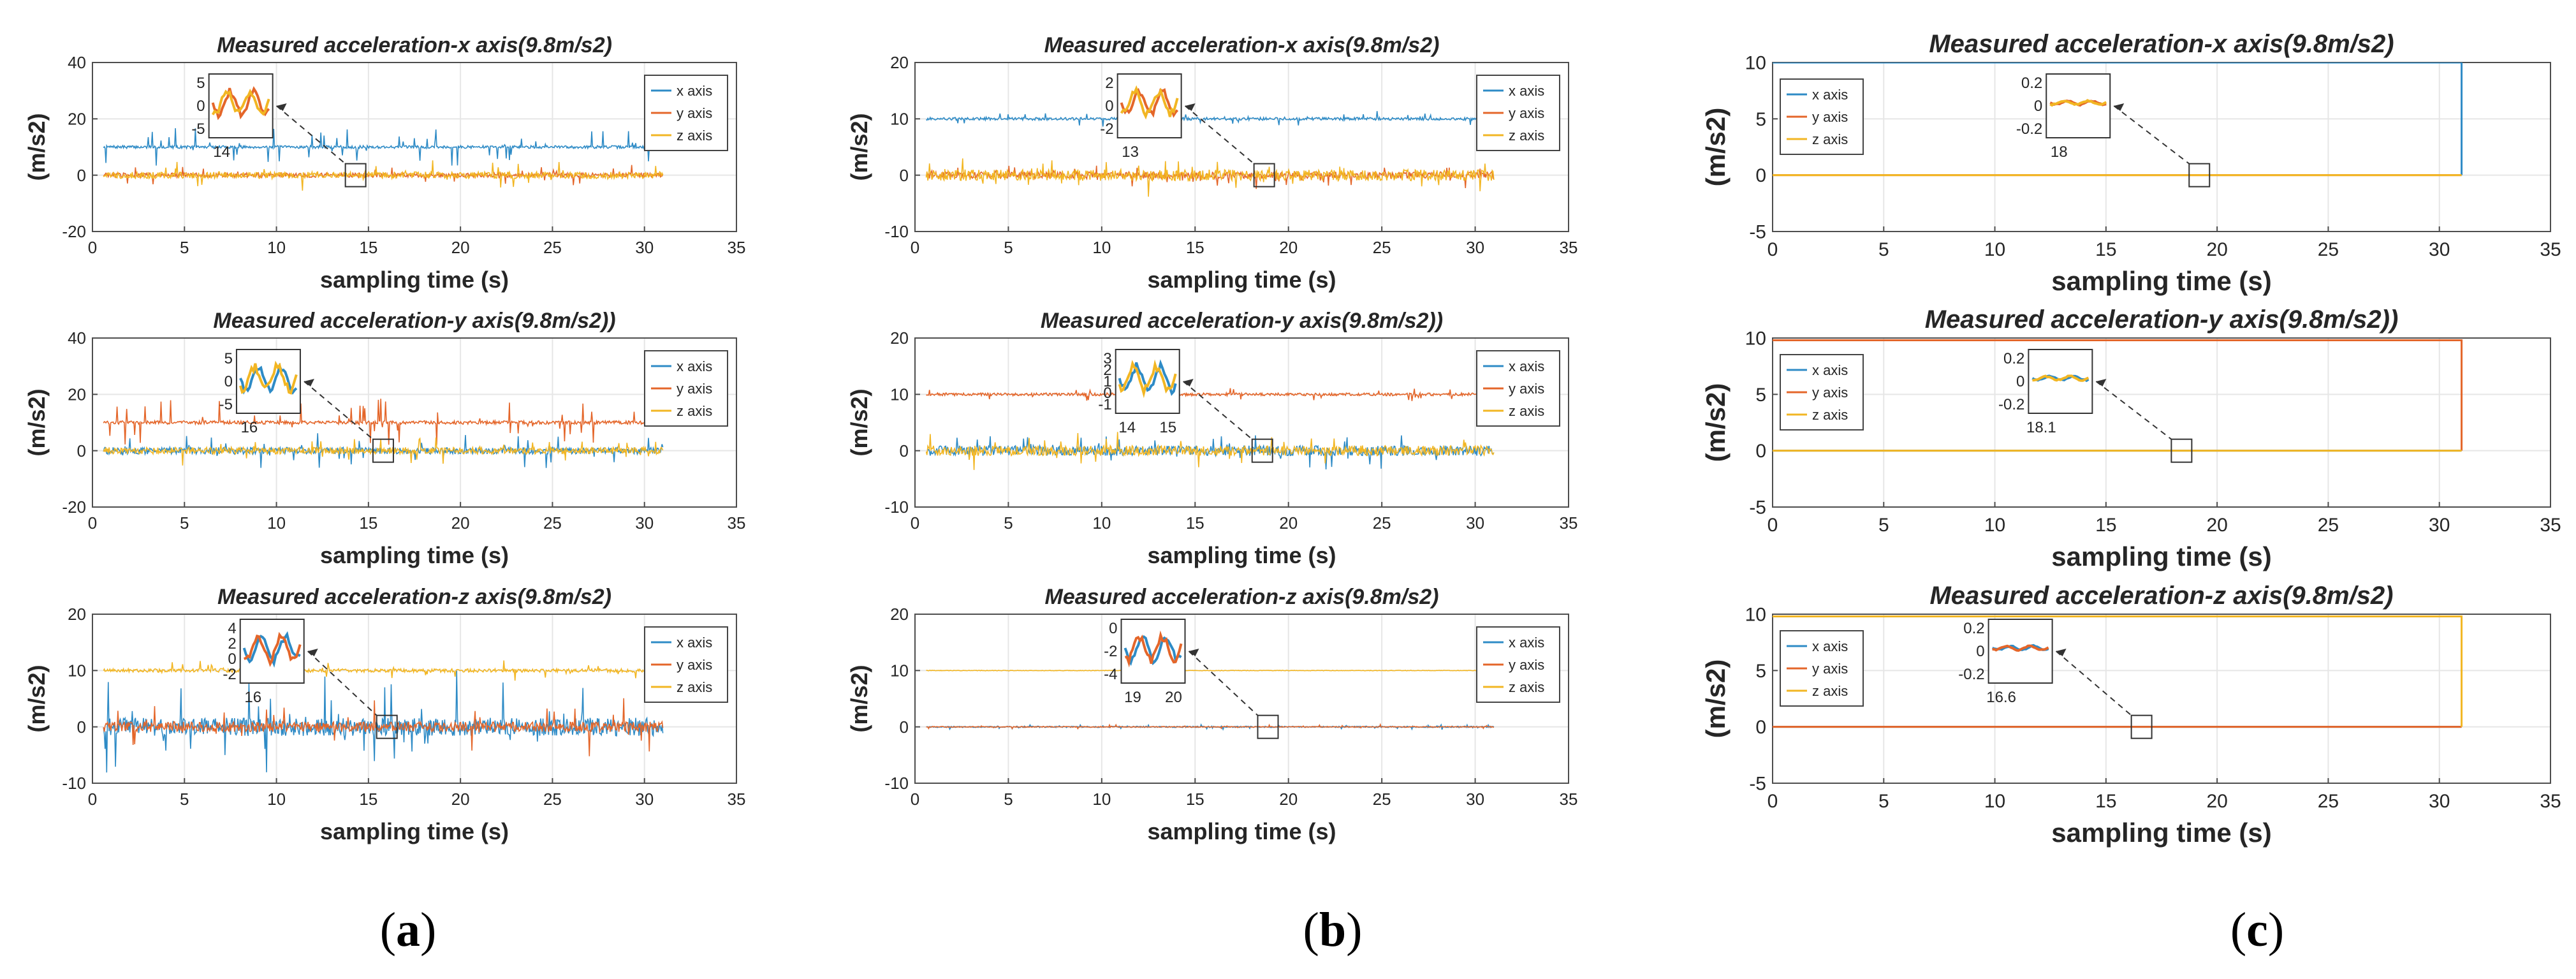 This screenshot has height=979, width=2576. Describe the element at coordinates (686, 113) in the screenshot. I see `legend-box` at that location.